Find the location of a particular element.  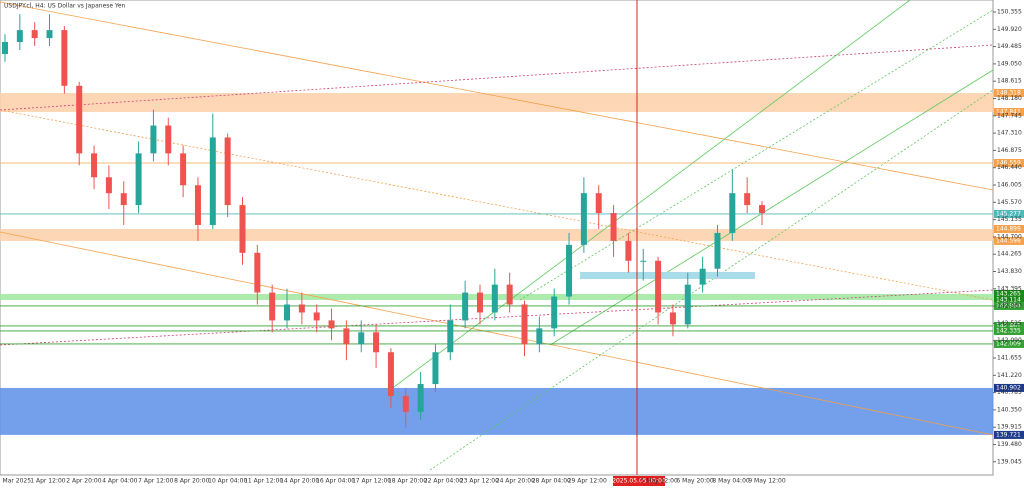

x-tick-label: 8 Apr 20:00 is located at coordinates (191, 481).